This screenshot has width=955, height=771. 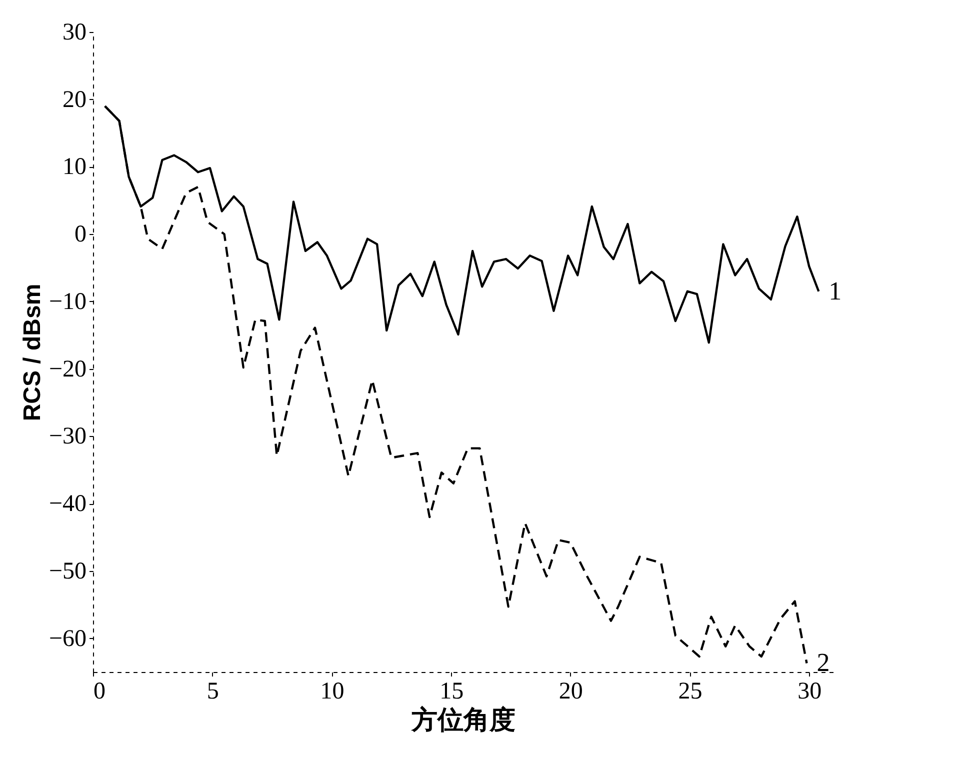 What do you see at coordinates (67, 369) in the screenshot?
I see `y-tick-label: −20` at bounding box center [67, 369].